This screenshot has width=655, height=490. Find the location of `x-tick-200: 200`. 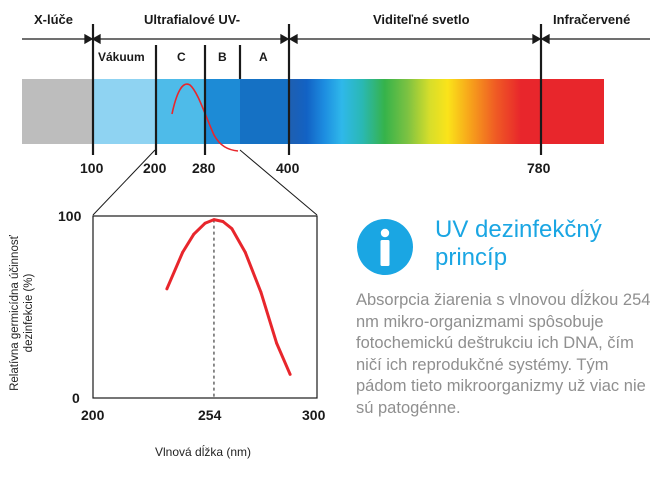

x-tick-200: 200 is located at coordinates (93, 415).